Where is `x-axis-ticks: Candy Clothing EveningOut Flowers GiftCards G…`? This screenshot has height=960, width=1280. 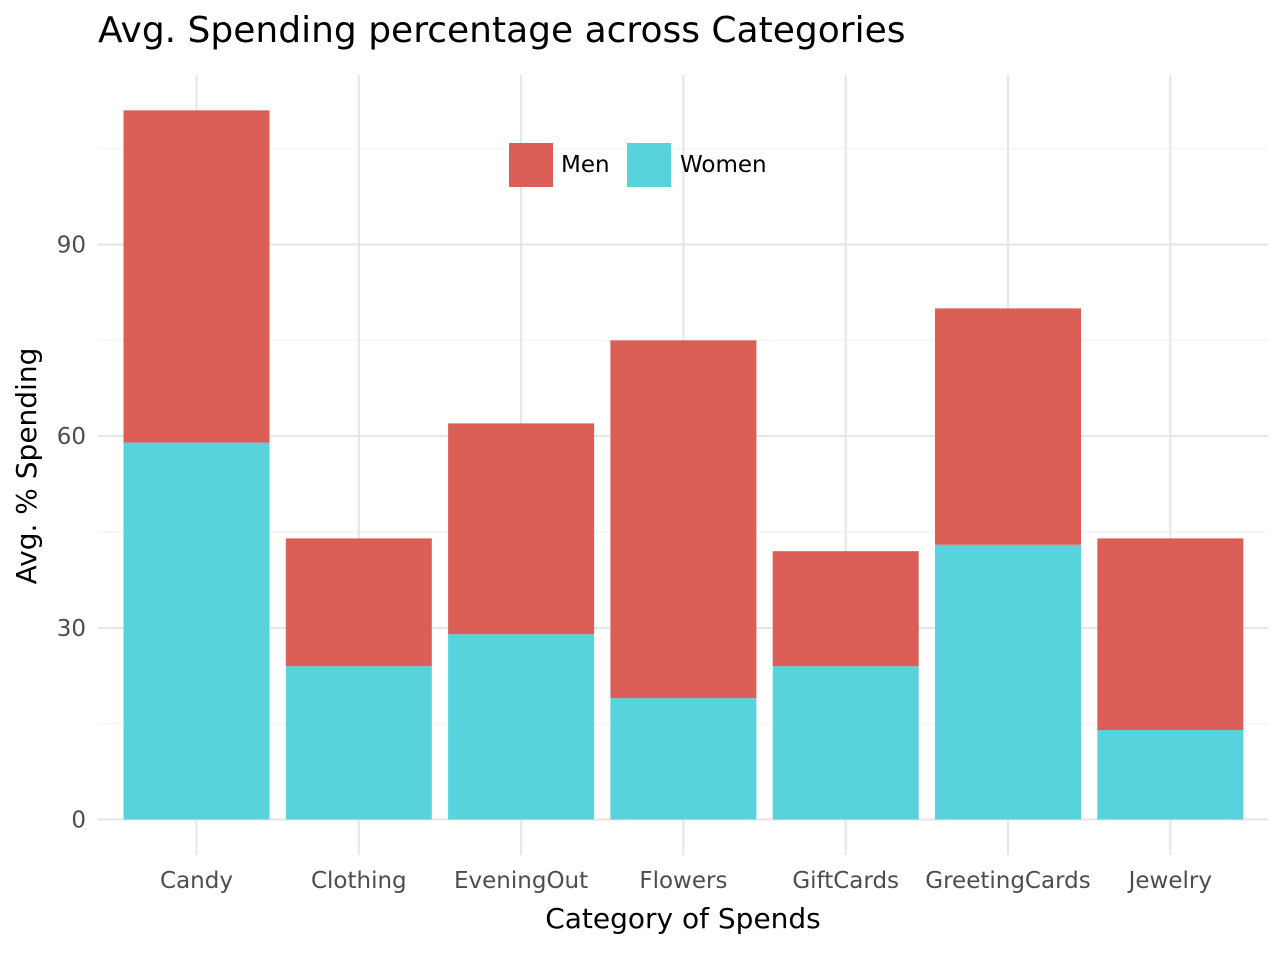
x-axis-ticks: Candy Clothing EveningOut Flowers GiftCards G… is located at coordinates (686, 881).